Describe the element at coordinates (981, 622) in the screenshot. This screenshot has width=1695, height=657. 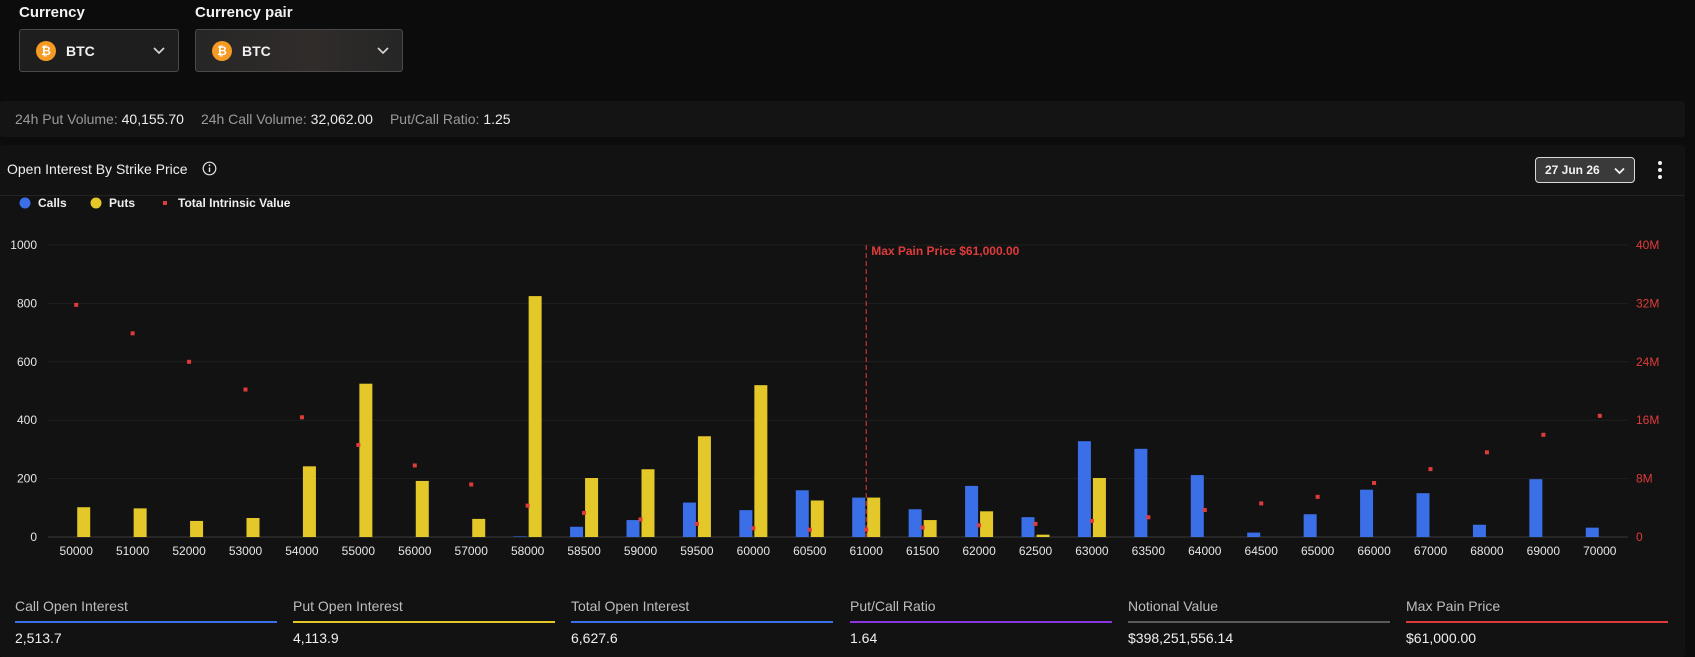
I see `metric-put-call-ratio: Put/Call Ratio 1.64` at that location.